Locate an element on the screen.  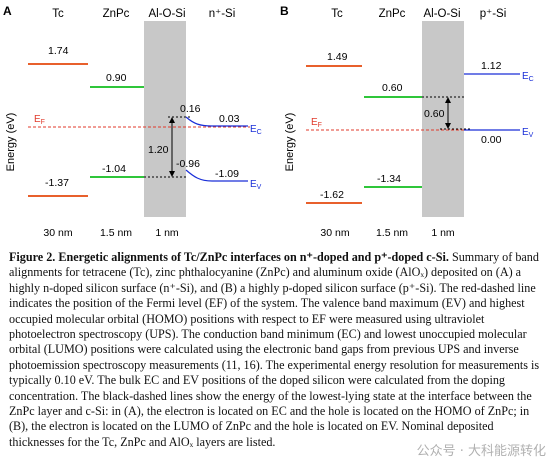
tc-homo-value: -1.37 is located at coordinates (57, 183).